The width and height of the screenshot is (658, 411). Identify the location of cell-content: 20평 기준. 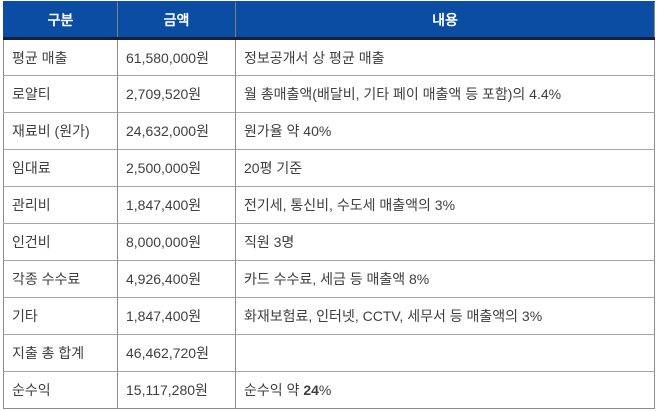
(445, 168).